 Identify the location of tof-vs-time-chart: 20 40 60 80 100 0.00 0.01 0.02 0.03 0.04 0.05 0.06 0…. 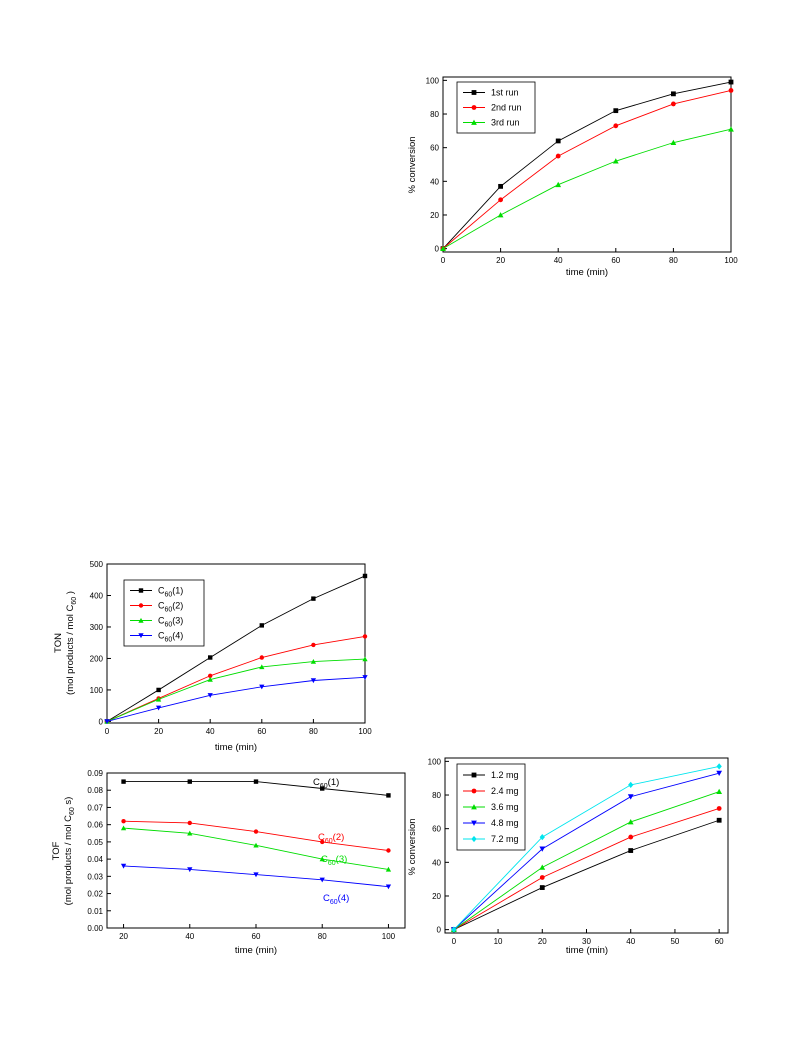
(228, 862).